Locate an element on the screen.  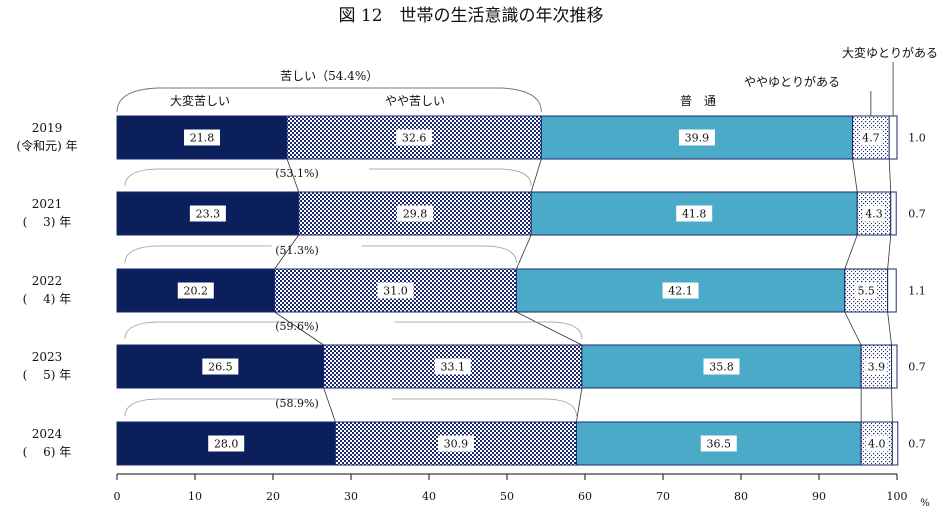
x-tick-label: 30 is located at coordinates (351, 496).